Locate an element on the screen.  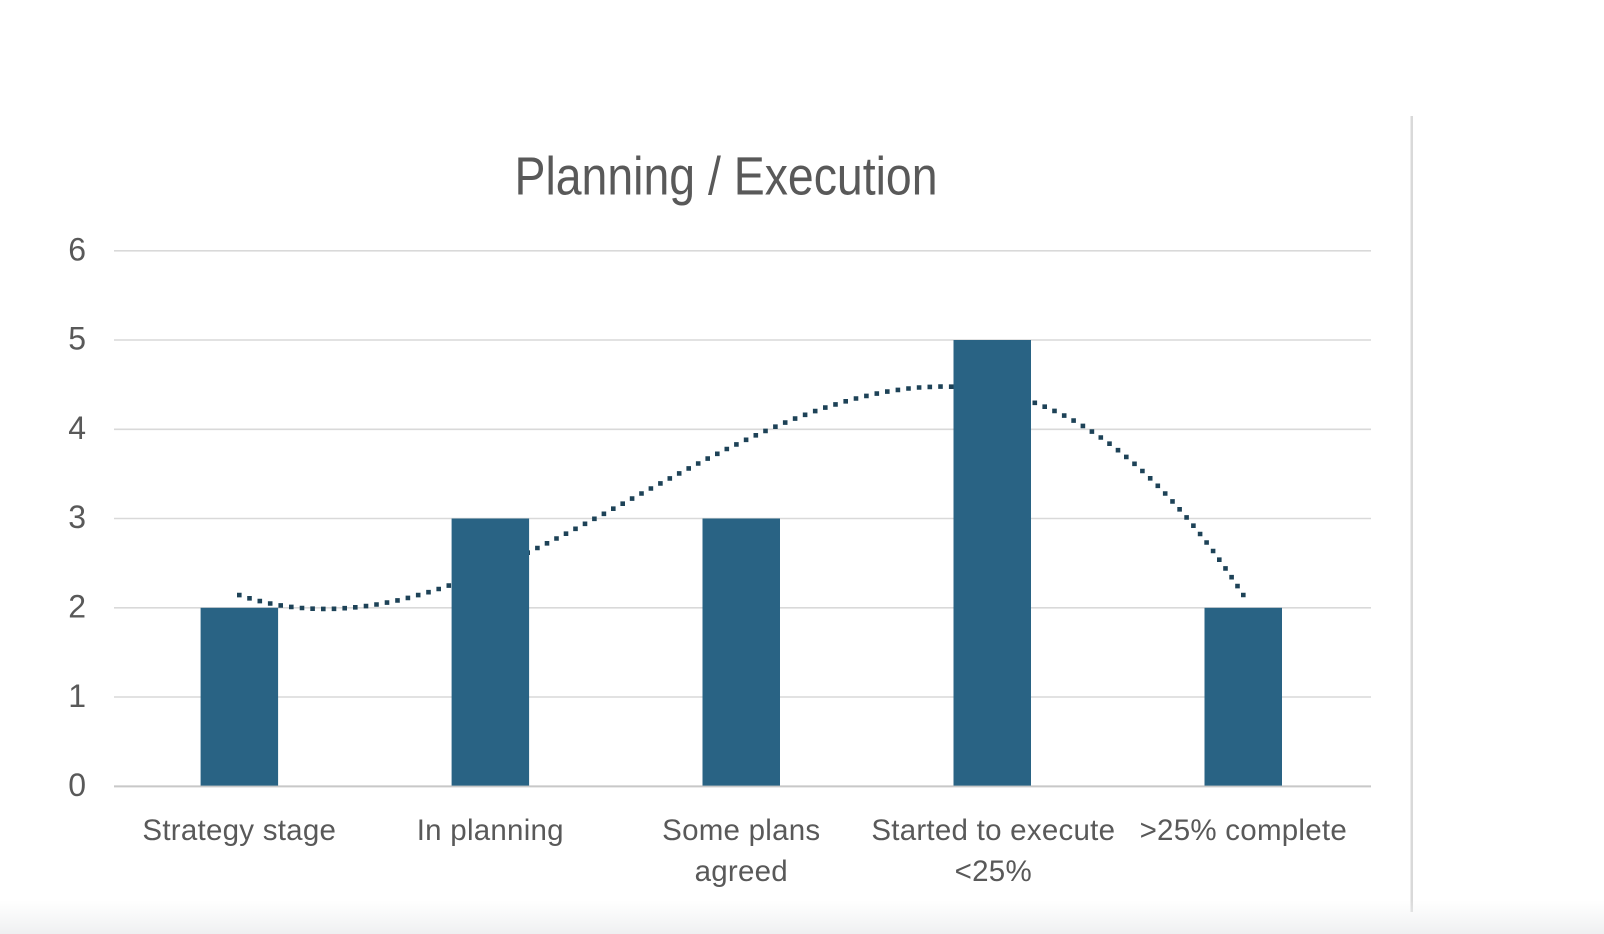
svg-text: Planning / Execution is located at coordinates (726, 177).